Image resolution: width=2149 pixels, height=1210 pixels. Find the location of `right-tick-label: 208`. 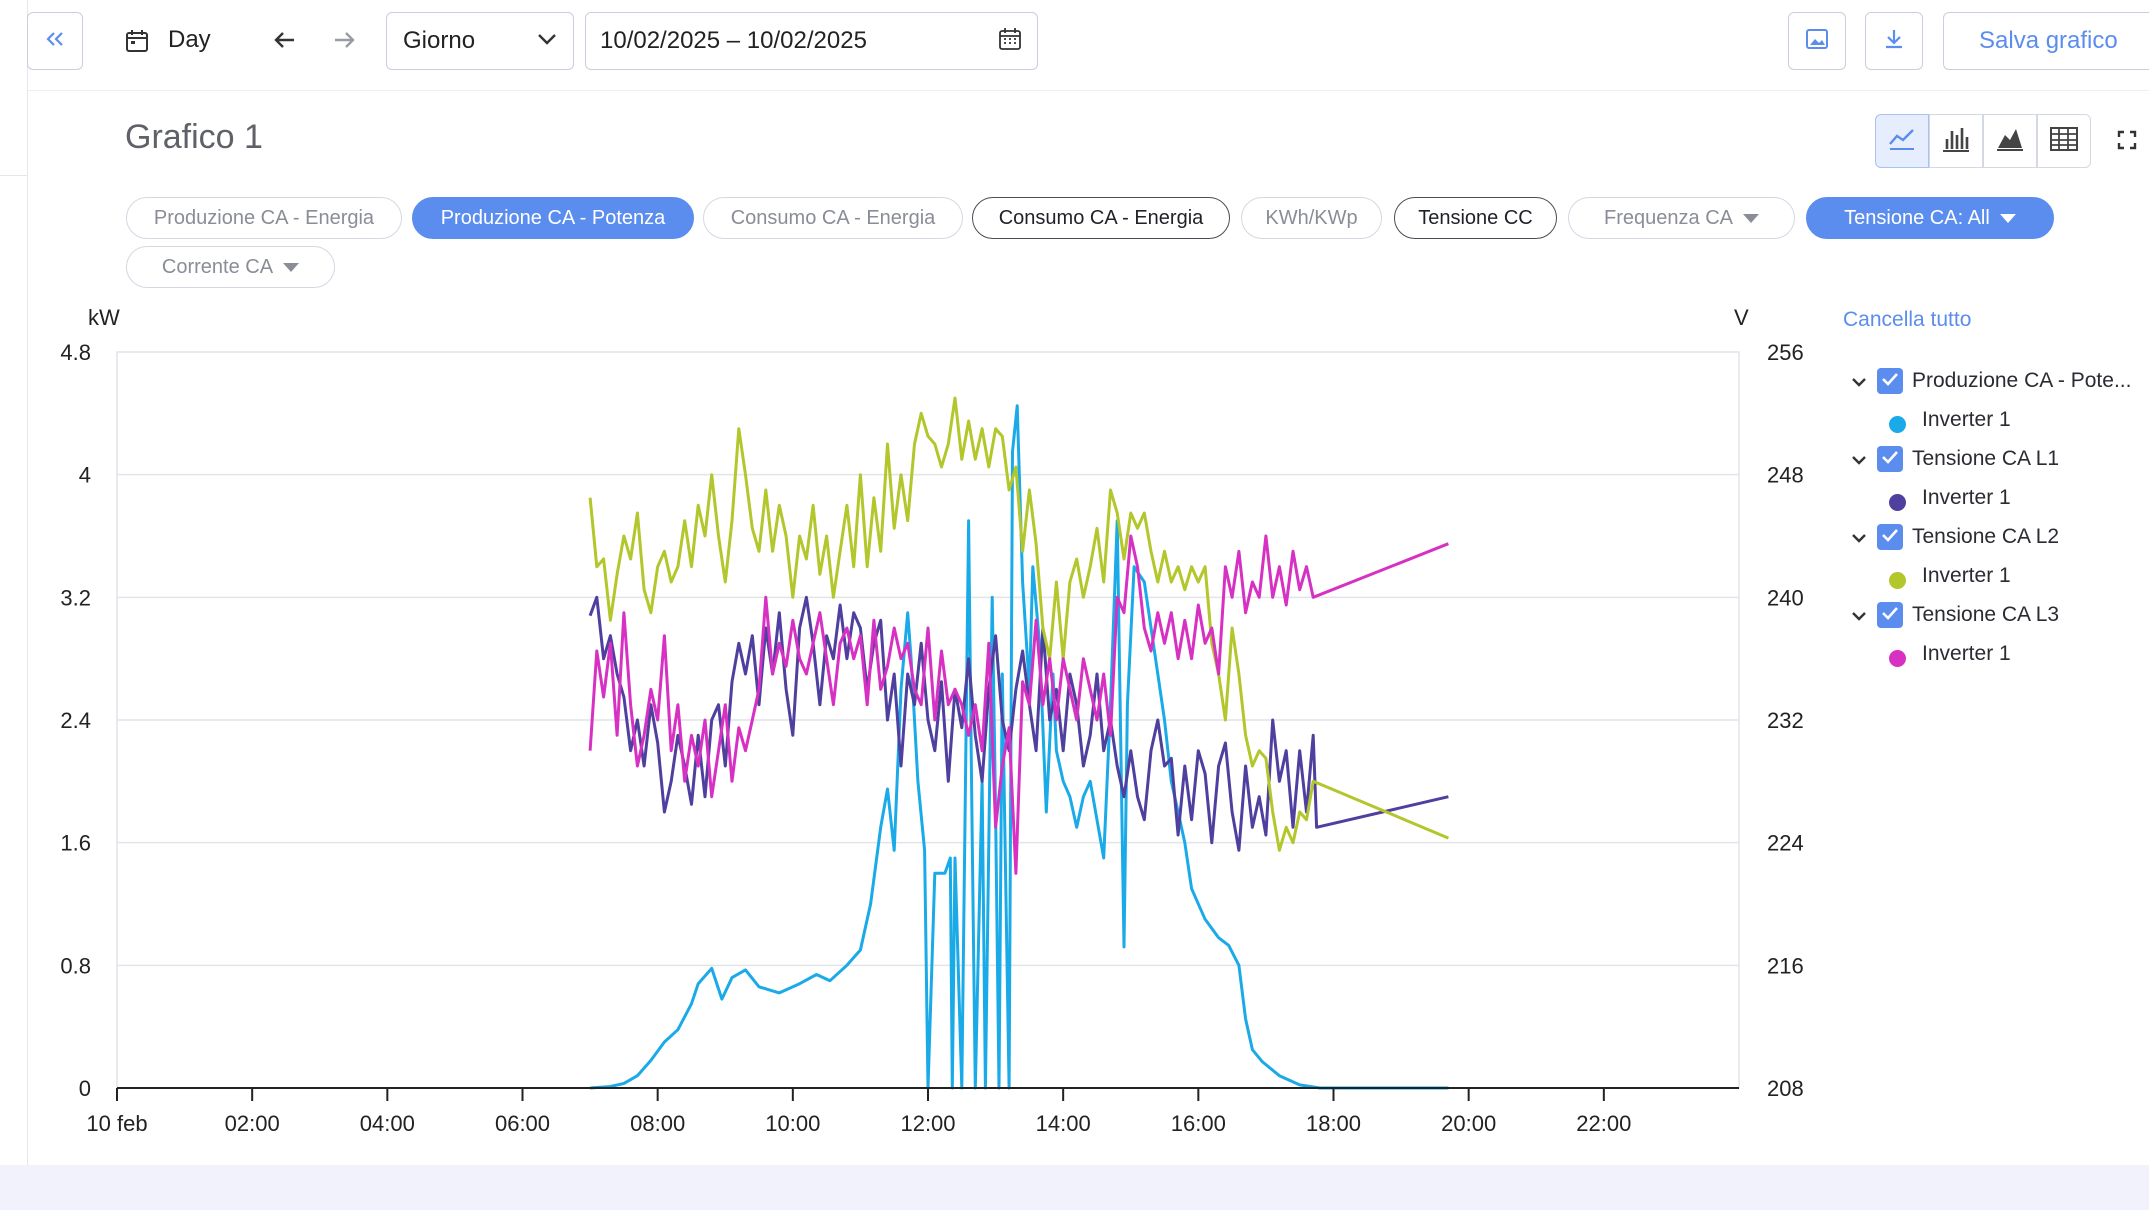

right-tick-label: 208 is located at coordinates (1785, 1088).